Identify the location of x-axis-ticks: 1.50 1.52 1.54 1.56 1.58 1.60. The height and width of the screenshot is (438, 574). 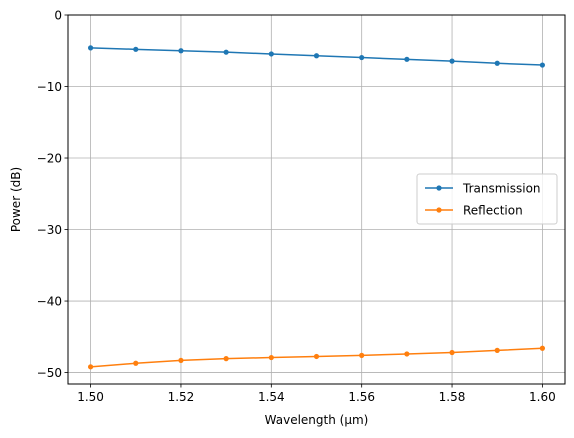
(316, 394).